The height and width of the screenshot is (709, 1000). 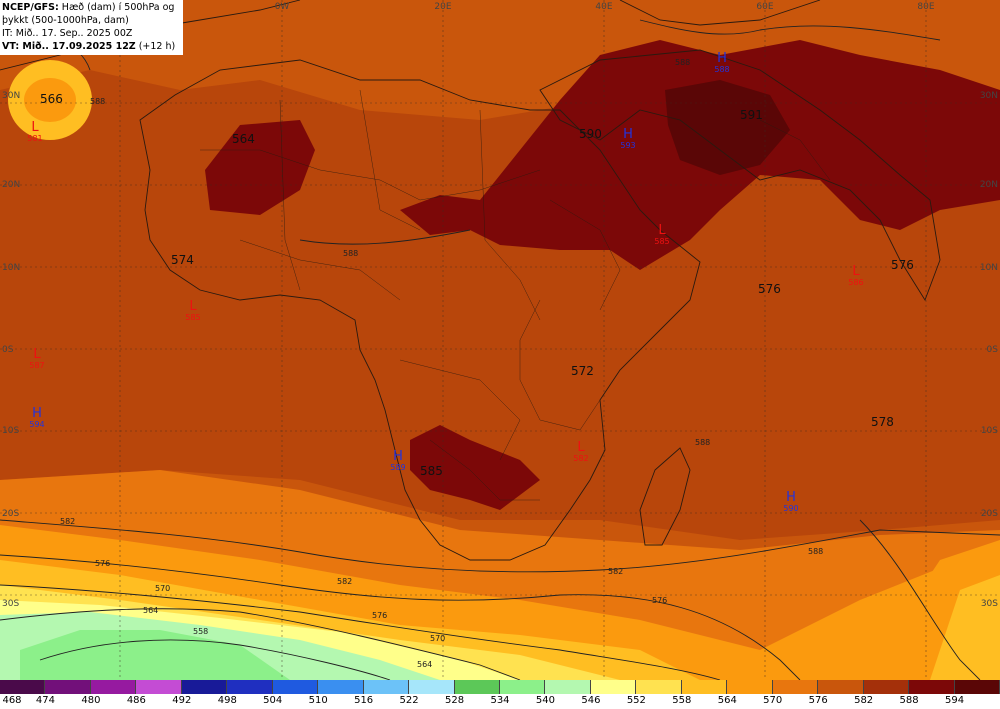 I want to click on lon-label-60e: 60E, so click(x=764, y=7).